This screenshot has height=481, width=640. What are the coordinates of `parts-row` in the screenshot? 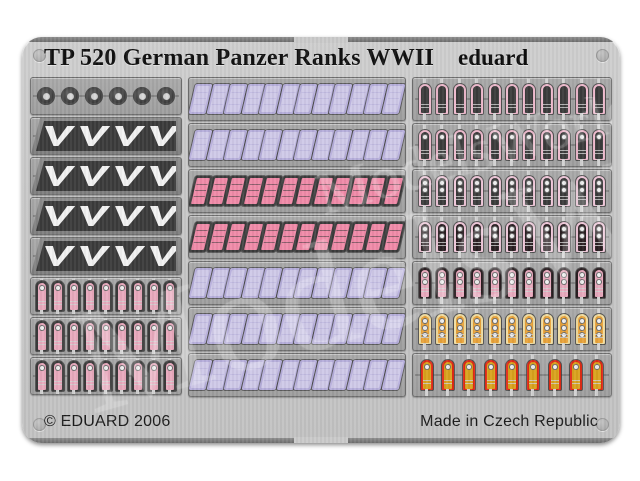 It's located at (512, 375).